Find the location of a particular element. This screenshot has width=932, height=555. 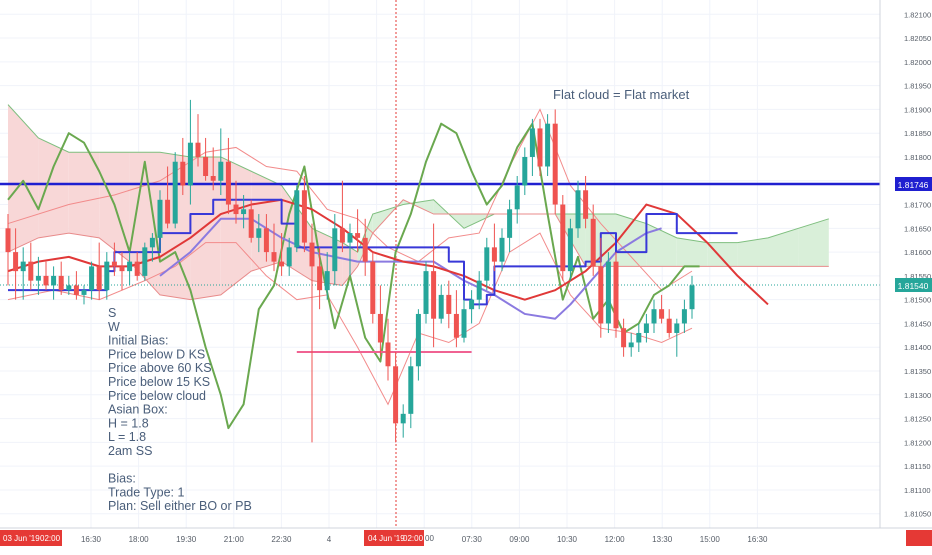

right-date-tag-box is located at coordinates (919, 538).